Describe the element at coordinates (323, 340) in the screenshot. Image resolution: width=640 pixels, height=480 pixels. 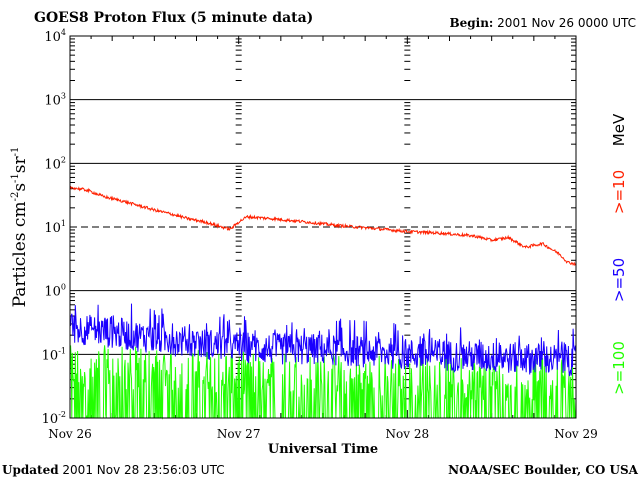
I see `series-line-ge50` at that location.